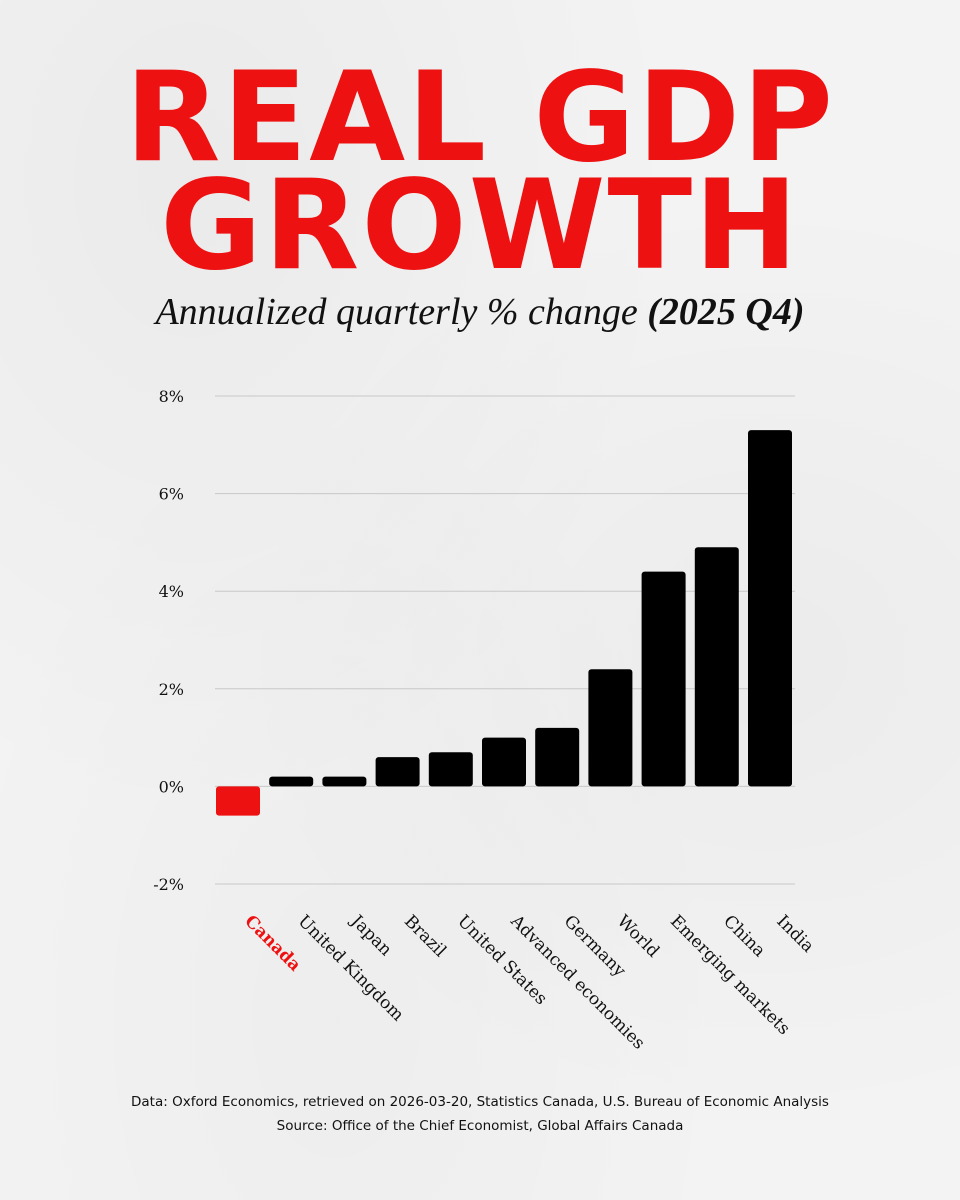 This screenshot has width=960, height=1200. Describe the element at coordinates (171, 689) in the screenshot. I see `y-tick-label: 2%` at that location.